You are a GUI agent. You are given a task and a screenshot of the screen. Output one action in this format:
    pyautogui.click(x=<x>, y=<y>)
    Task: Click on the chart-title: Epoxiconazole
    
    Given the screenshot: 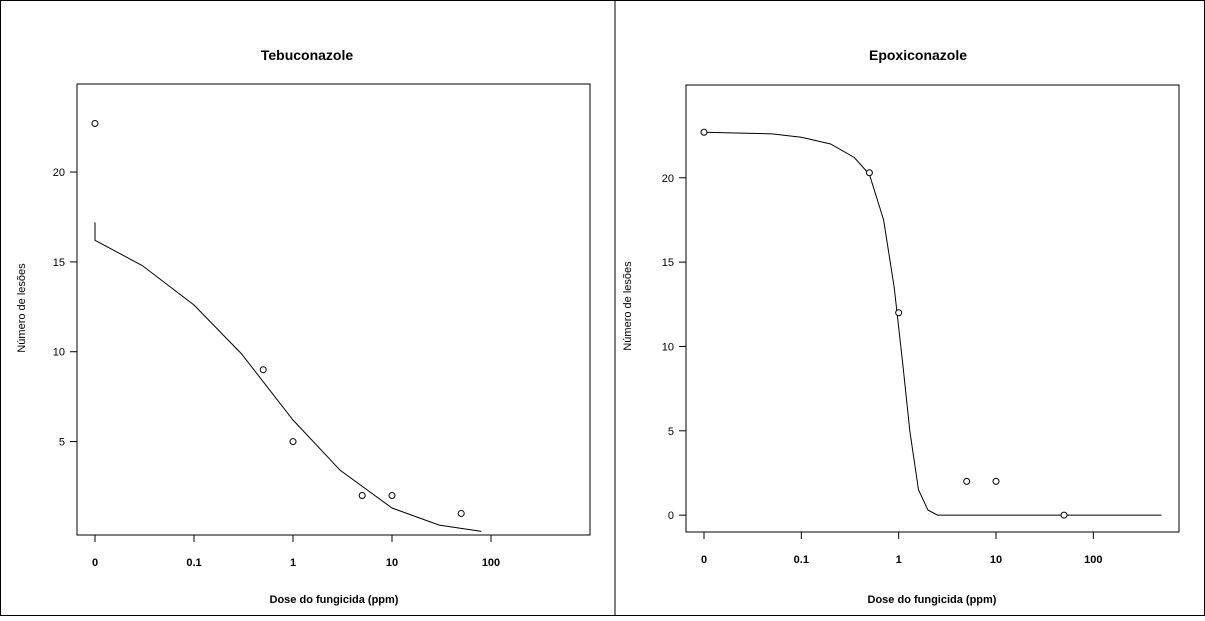 What is the action you would take?
    pyautogui.click(x=918, y=55)
    